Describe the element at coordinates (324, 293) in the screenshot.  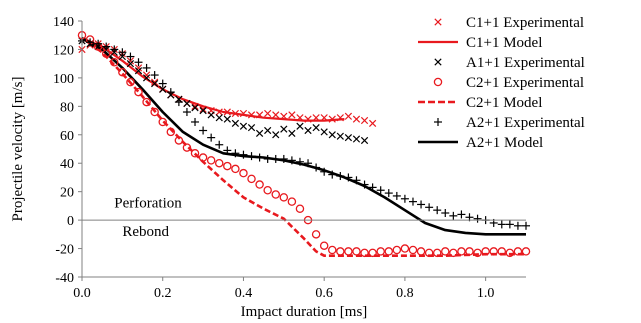
I see `x-tick-label: 0.6` at that location.